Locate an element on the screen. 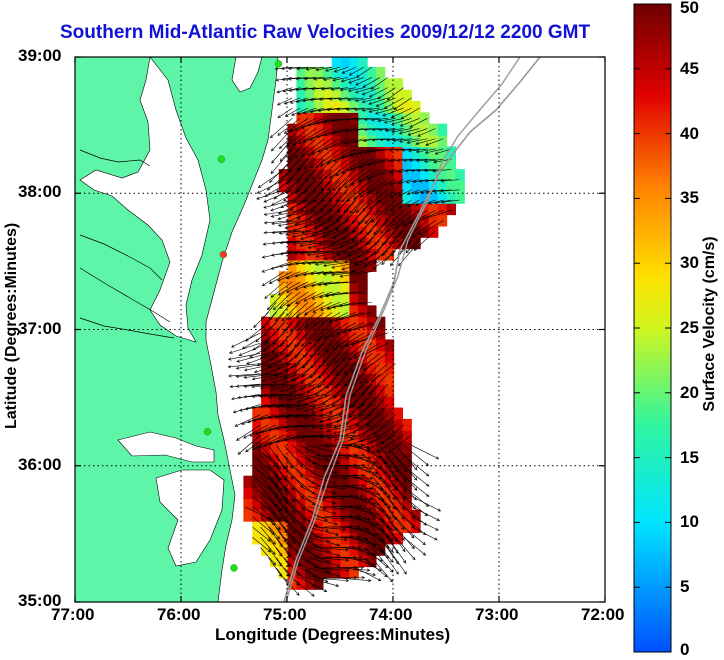 The height and width of the screenshot is (660, 724). y-axis-label: Latitude (Degrees:Minutes) is located at coordinates (11, 325).